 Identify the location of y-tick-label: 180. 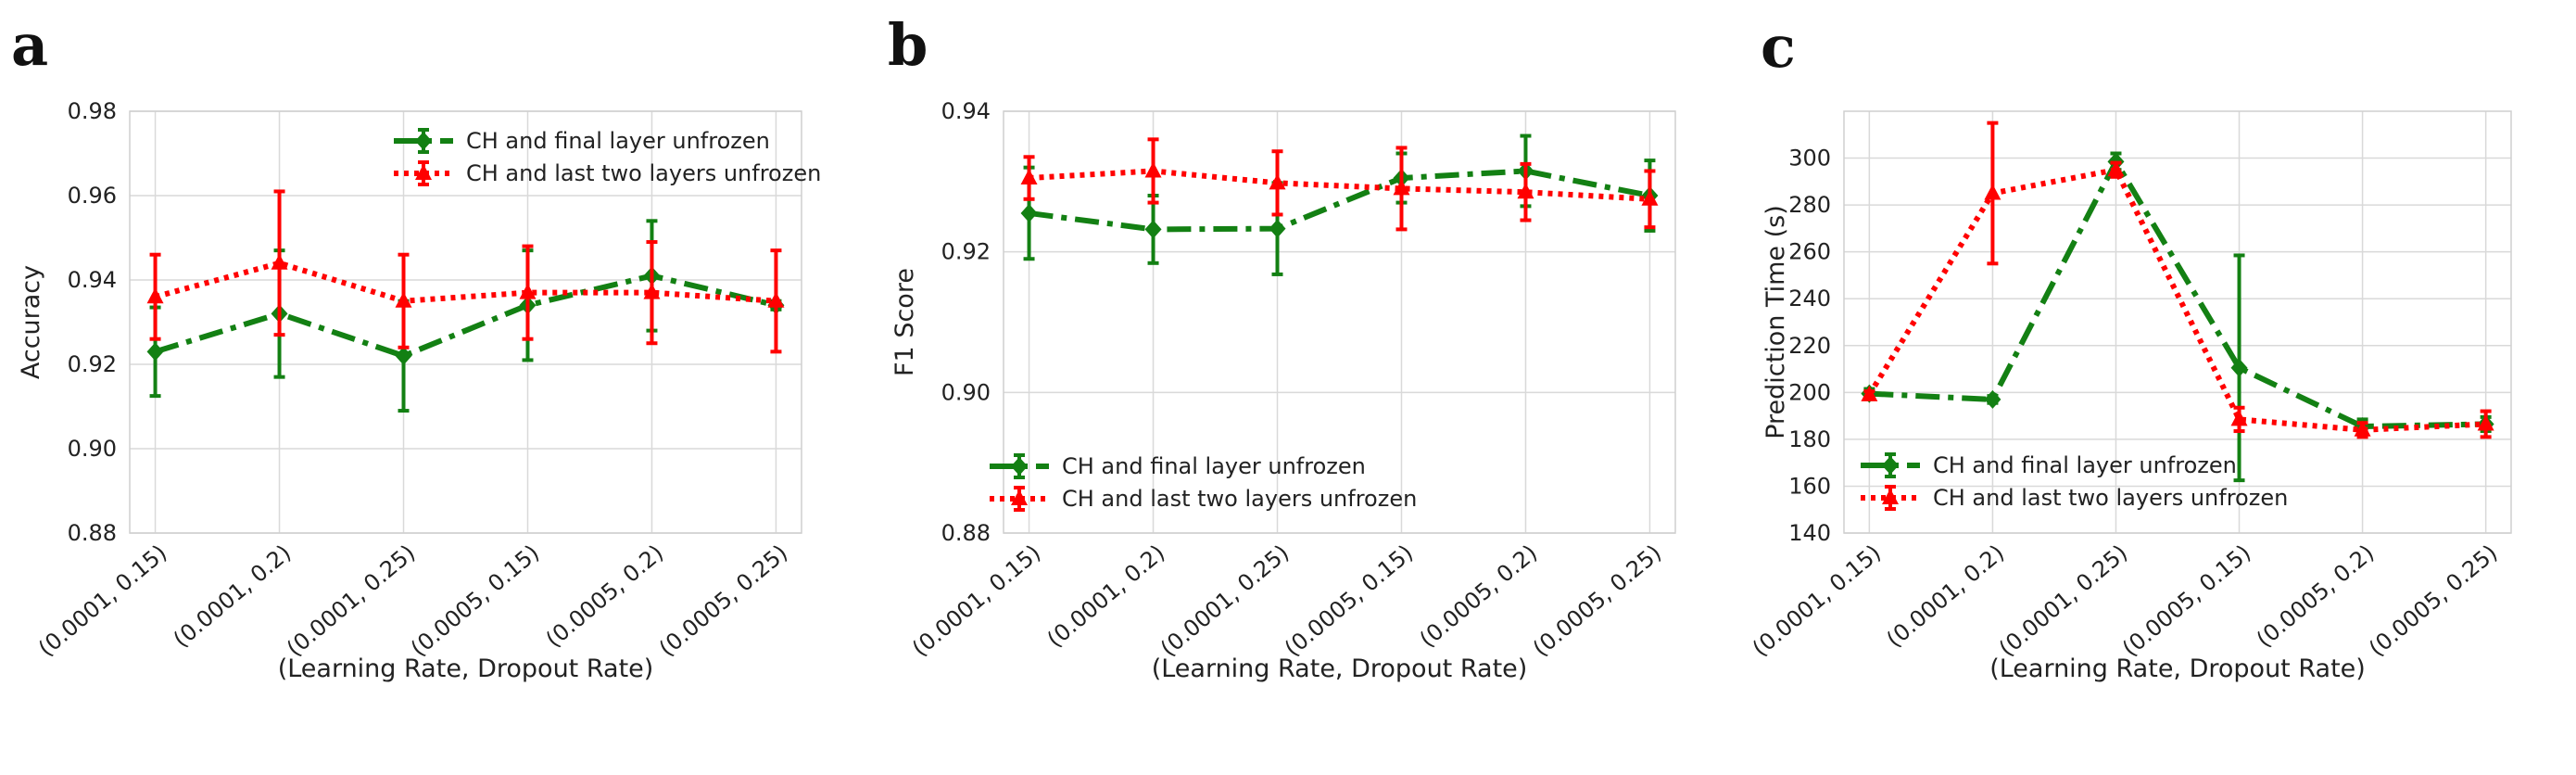
(1810, 439).